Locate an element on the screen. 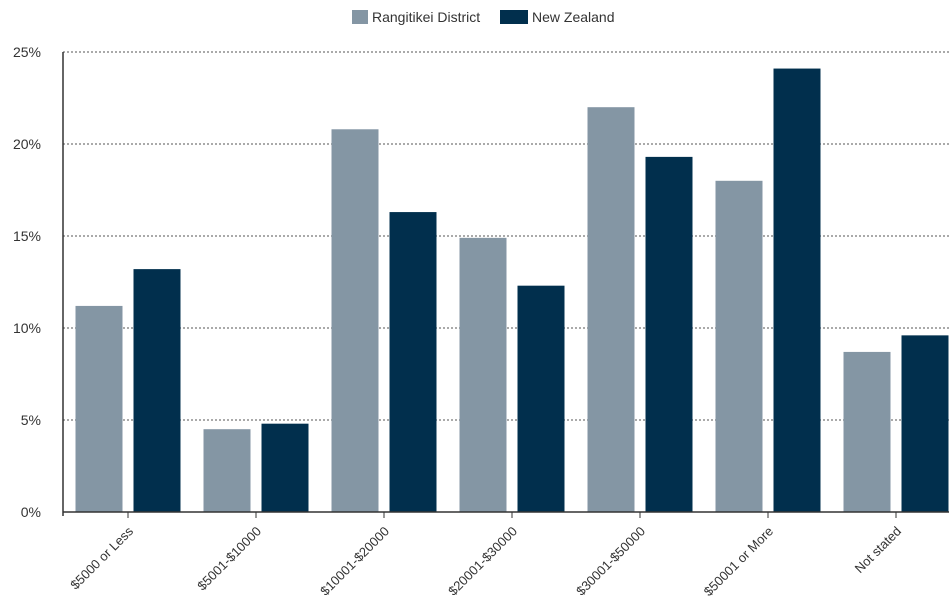 Image resolution: width=949 pixels, height=608 pixels. x-tick-label: $5000 or Less is located at coordinates (101, 557).